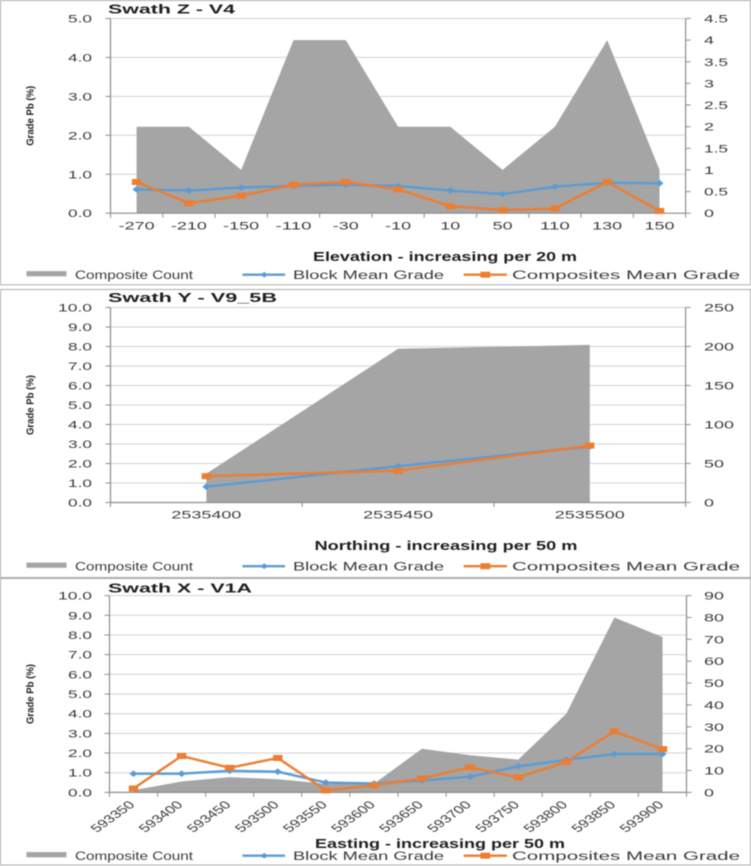  Describe the element at coordinates (714, 706) in the screenshot. I see `svg-text: 40` at that location.